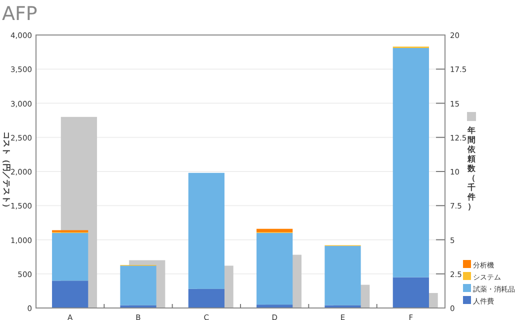  Describe the element at coordinates (6, 172) in the screenshot. I see `y-axis-title: コスト（円／テスト）` at that location.